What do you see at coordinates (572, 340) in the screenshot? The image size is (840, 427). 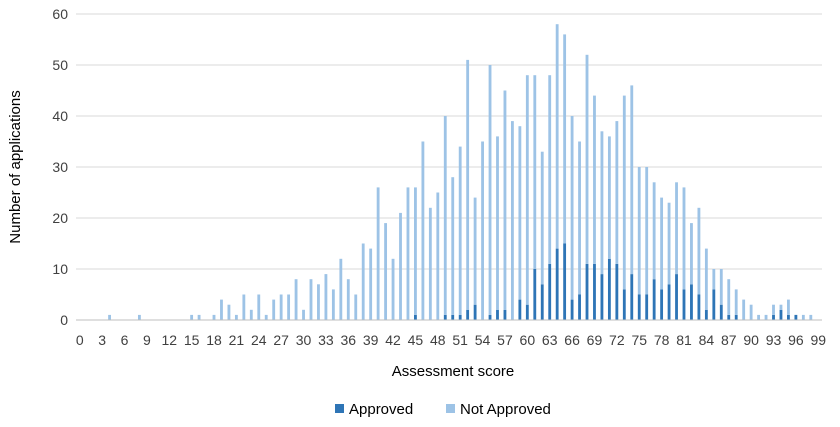 I see `x-tick-label: 66` at bounding box center [572, 340].